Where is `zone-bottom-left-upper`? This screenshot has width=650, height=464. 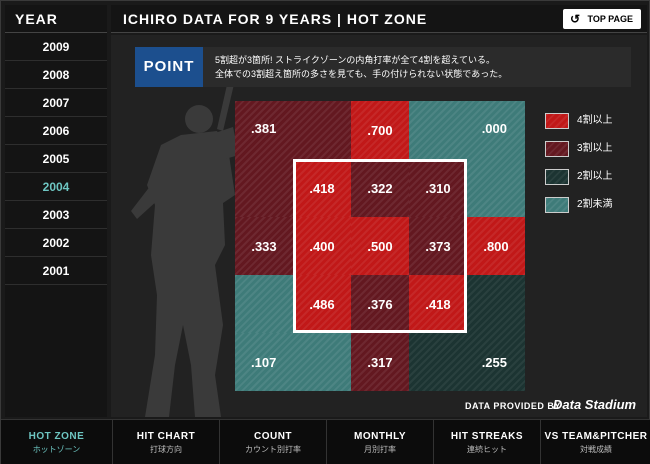 zone-bottom-left-upper is located at coordinates (264, 304).